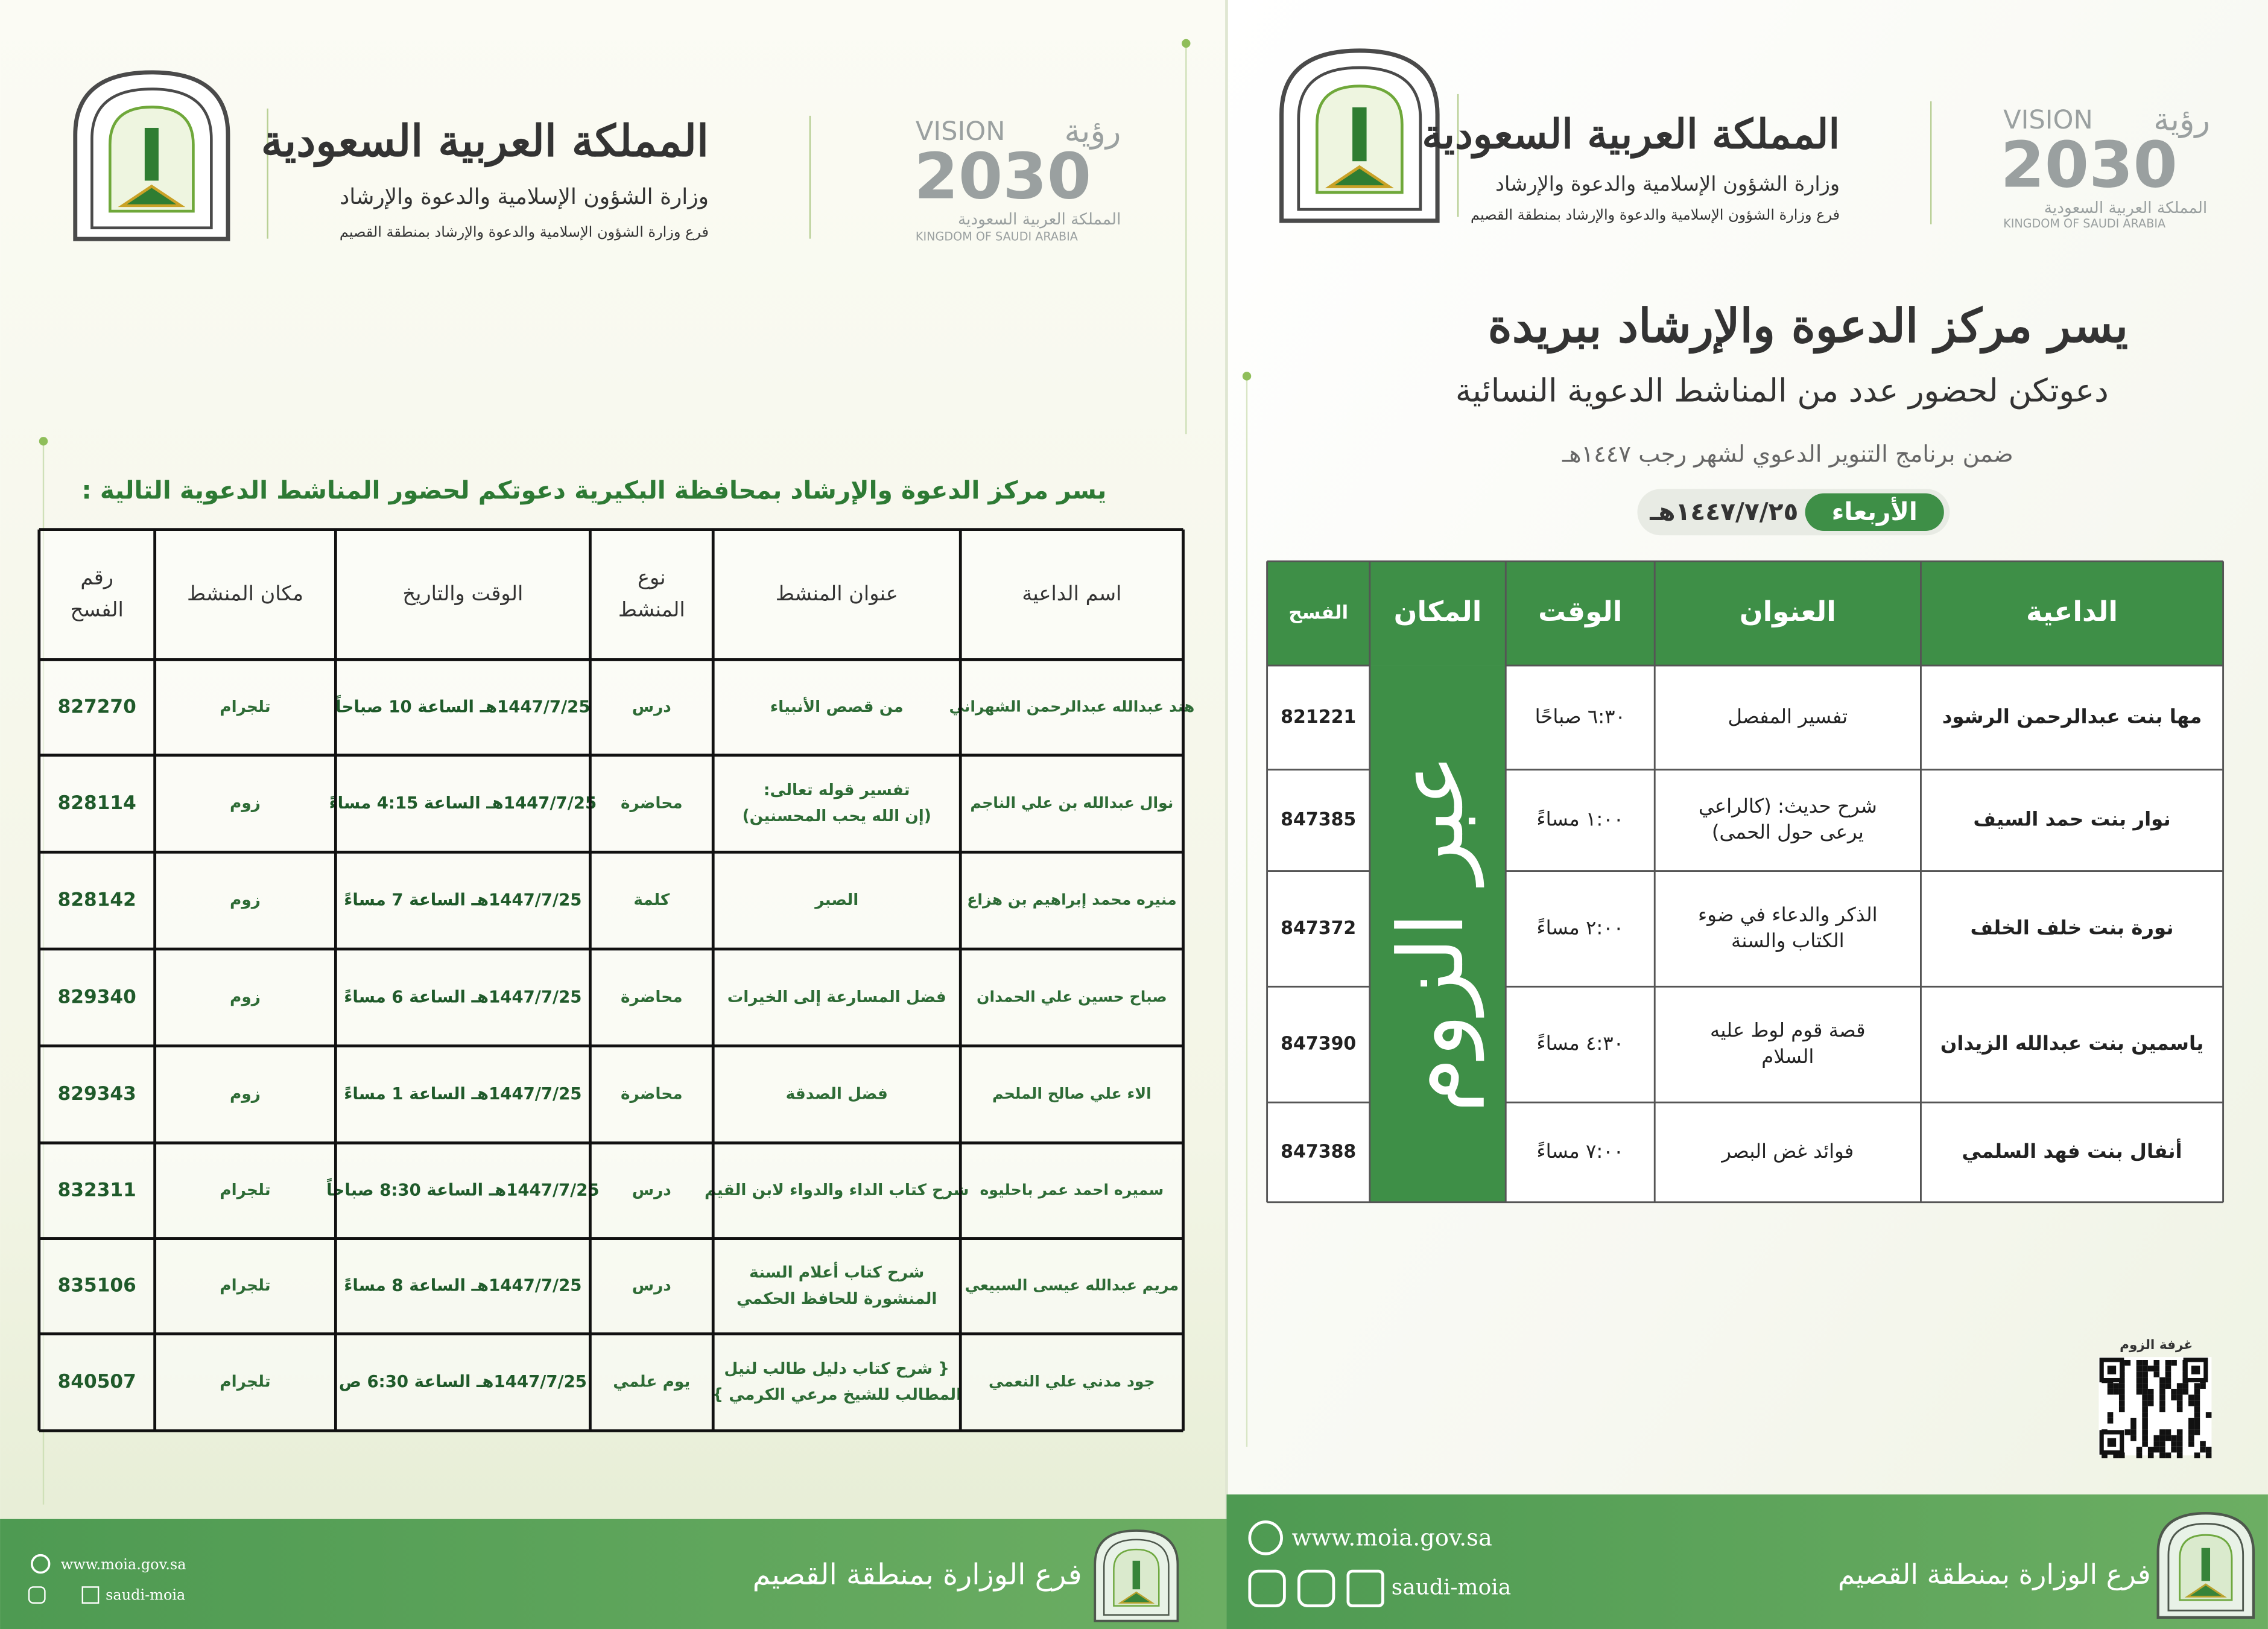 This screenshot has height=1629, width=2268. I want to click on day: الأربعاء, so click(1875, 511).